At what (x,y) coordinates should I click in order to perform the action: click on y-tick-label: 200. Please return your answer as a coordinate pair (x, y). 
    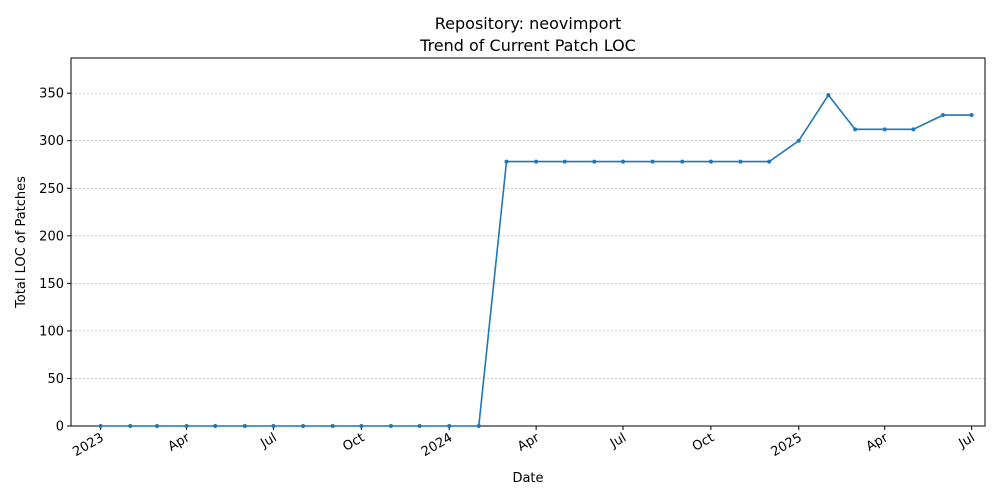
    Looking at the image, I should click on (51, 236).